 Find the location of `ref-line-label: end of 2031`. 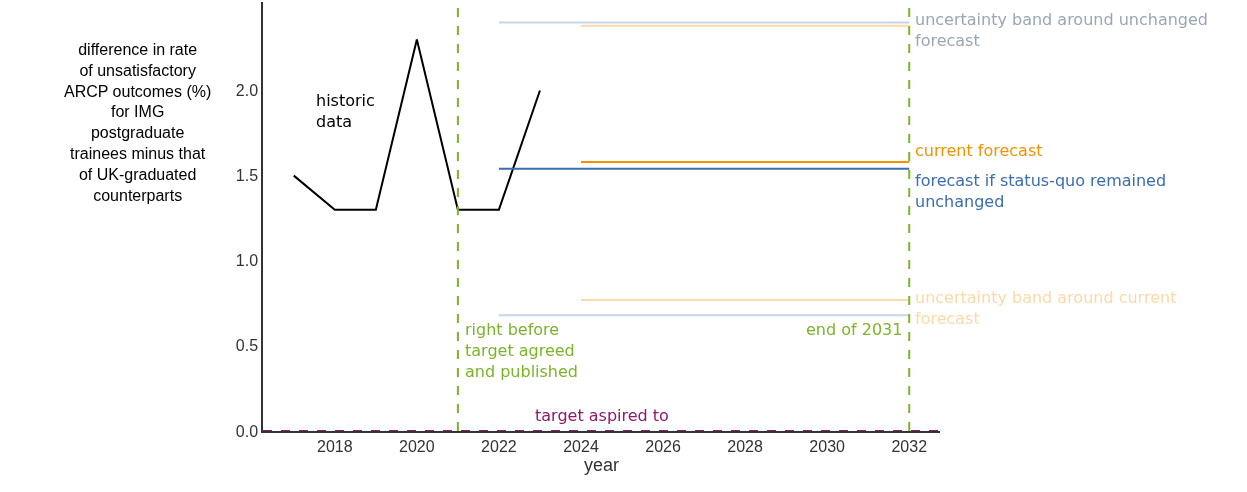

ref-line-label: end of 2031 is located at coordinates (854, 329).